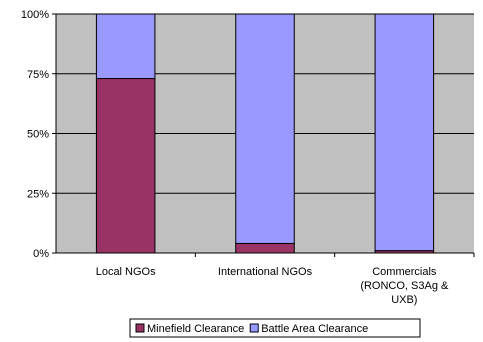 The image size is (483, 342). I want to click on category-label: Commercials (RONCO, S3Ag & UXB), so click(404, 286).